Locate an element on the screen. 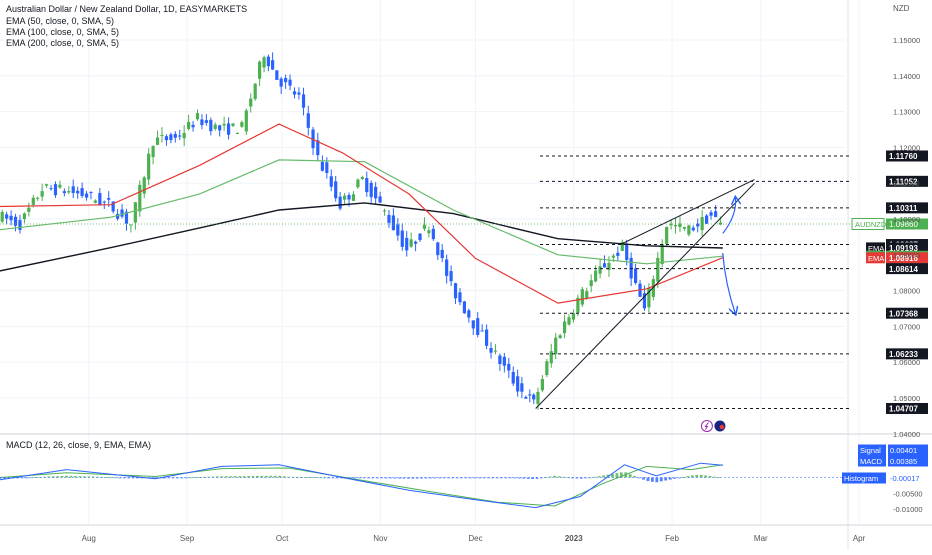 Image resolution: width=932 pixels, height=555 pixels. macd-signal-line is located at coordinates (361, 485).